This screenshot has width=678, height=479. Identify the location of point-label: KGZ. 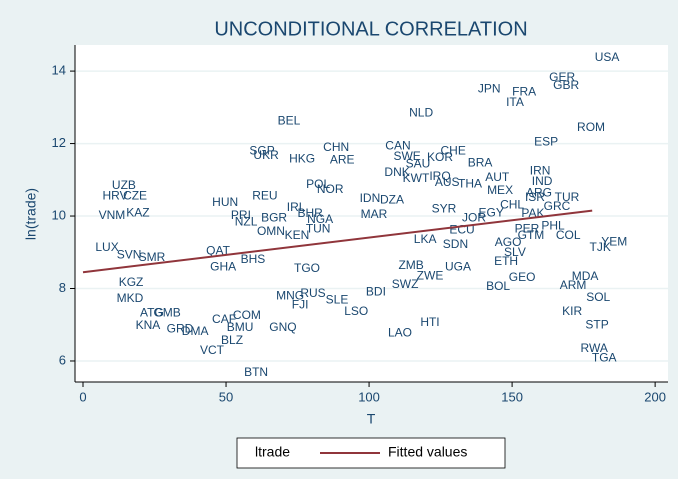
(131, 282).